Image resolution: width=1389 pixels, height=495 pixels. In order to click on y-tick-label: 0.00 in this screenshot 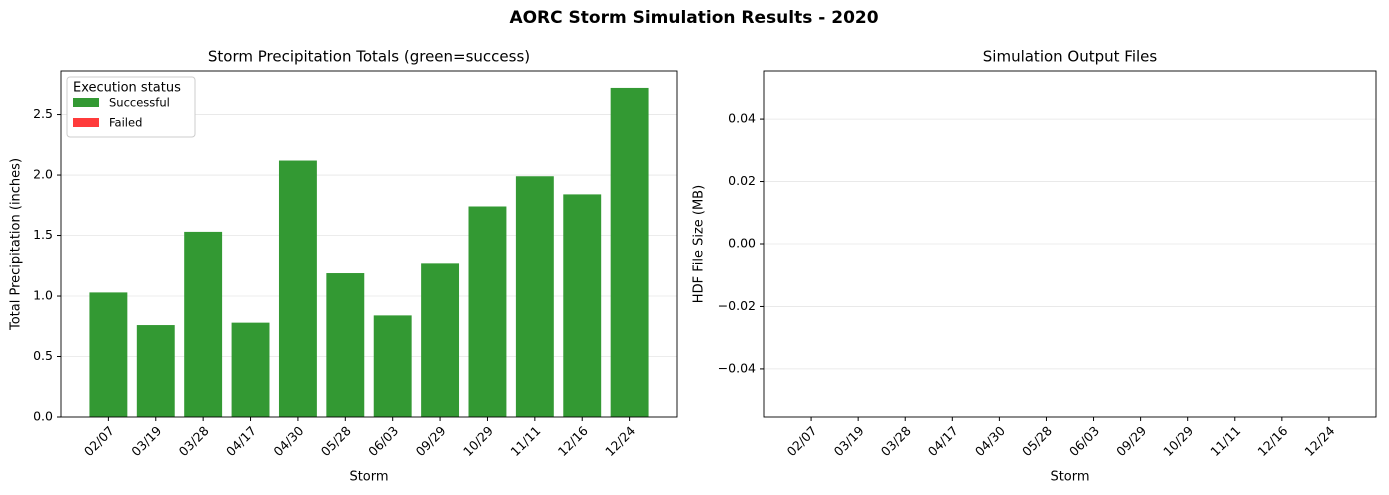, I will do `click(742, 243)`.